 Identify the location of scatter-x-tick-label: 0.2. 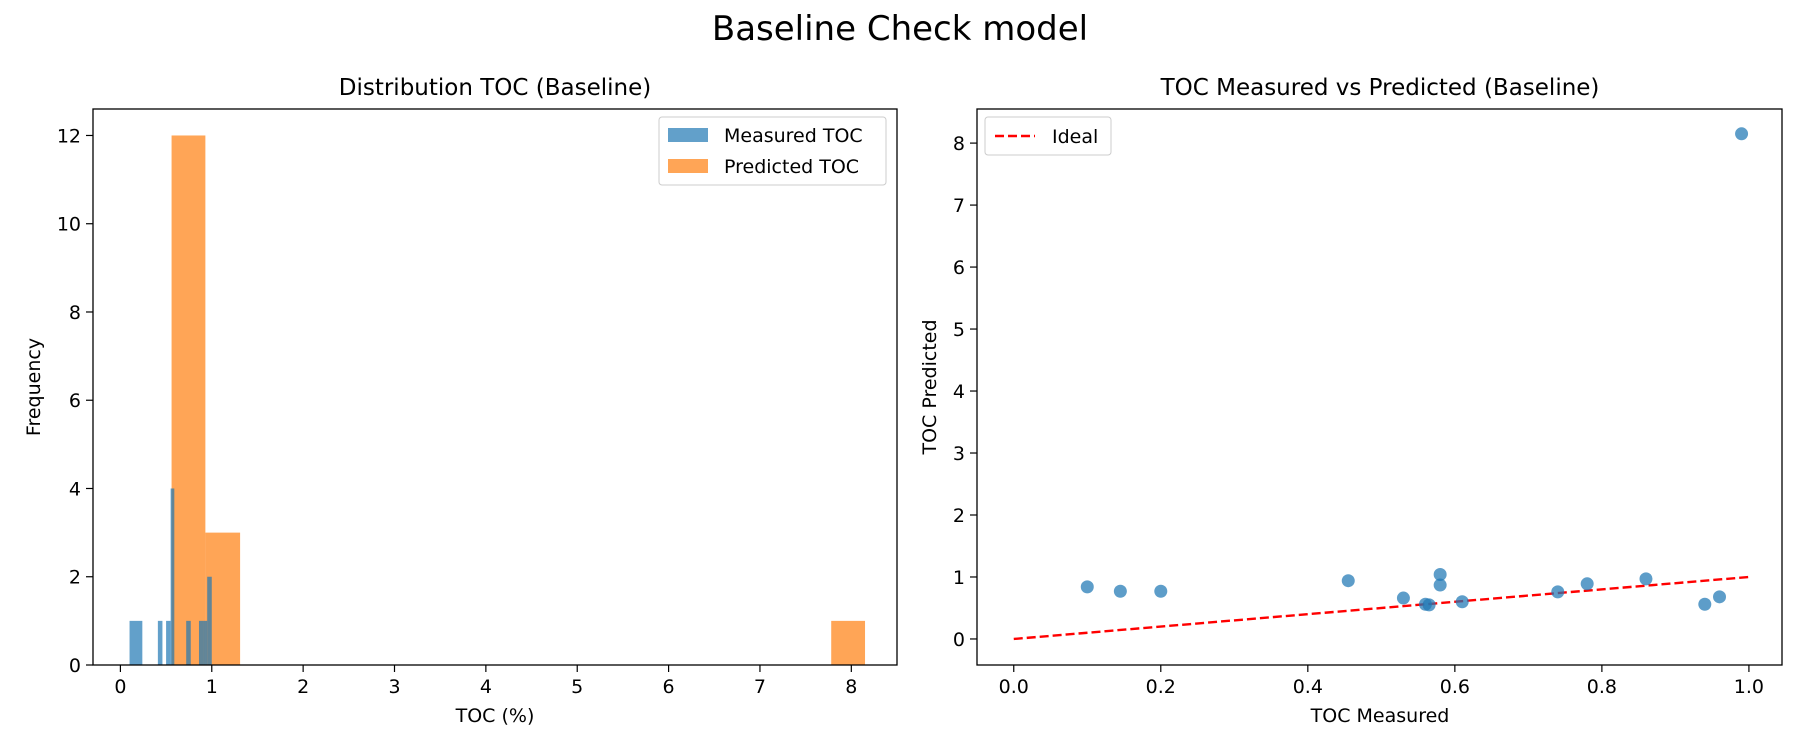
(1161, 687).